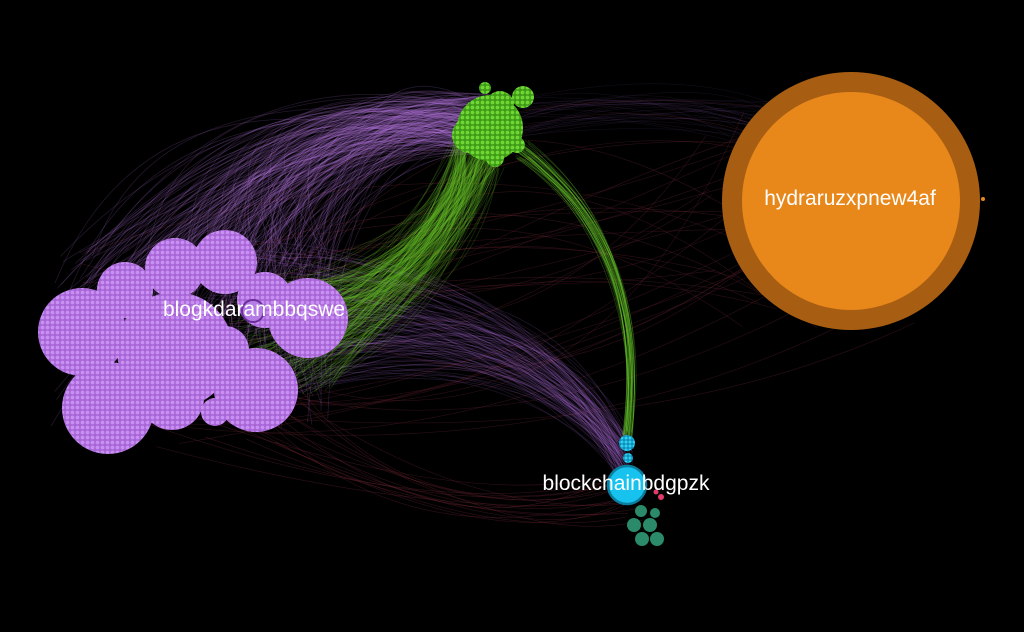 The height and width of the screenshot is (632, 1024). I want to click on green-cluster, so click(493, 124).